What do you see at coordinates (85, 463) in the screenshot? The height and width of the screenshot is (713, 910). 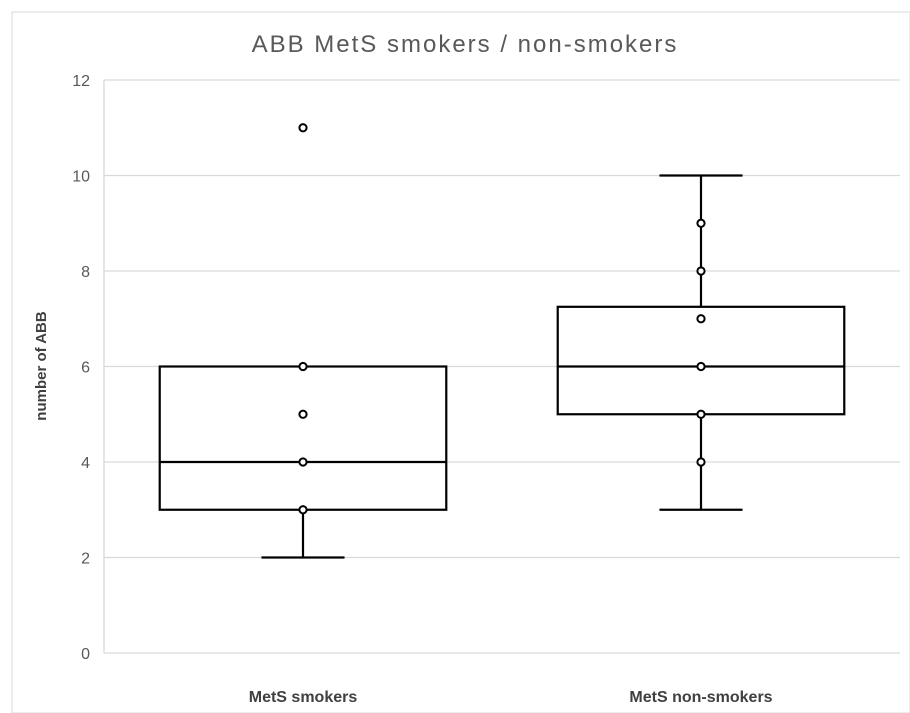 I see `y-tick-label: 4` at bounding box center [85, 463].